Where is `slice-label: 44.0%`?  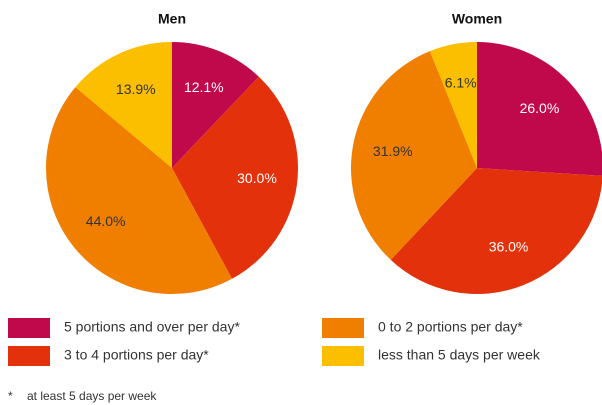 slice-label: 44.0% is located at coordinates (106, 221).